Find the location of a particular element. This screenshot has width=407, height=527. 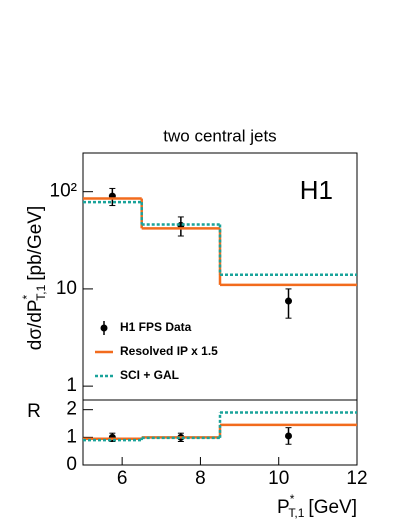

x-label-unit: [GeV] is located at coordinates (332, 507).